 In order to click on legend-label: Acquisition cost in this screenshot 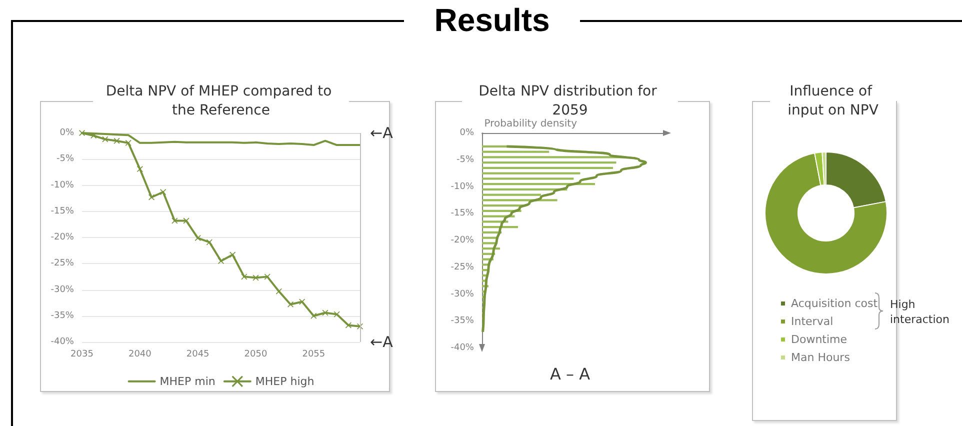, I will do `click(834, 303)`.